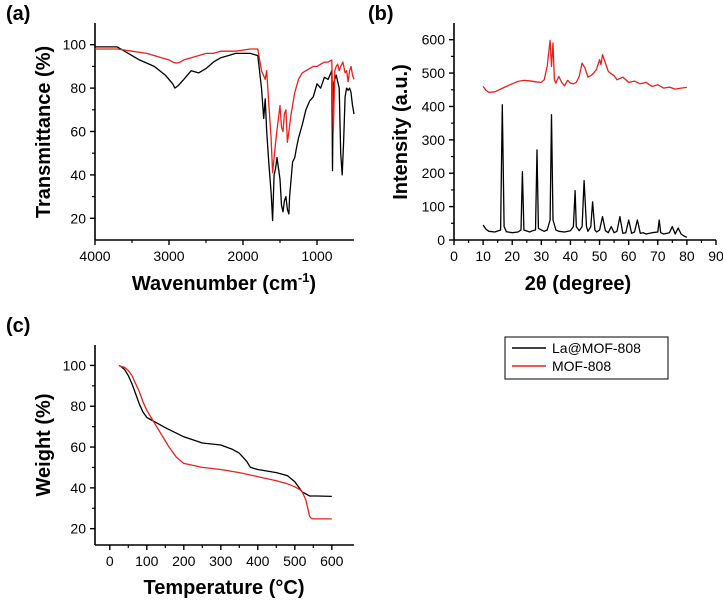 This screenshot has width=723, height=603. What do you see at coordinates (147, 561) in the screenshot?
I see `x-tick-label: 100` at bounding box center [147, 561].